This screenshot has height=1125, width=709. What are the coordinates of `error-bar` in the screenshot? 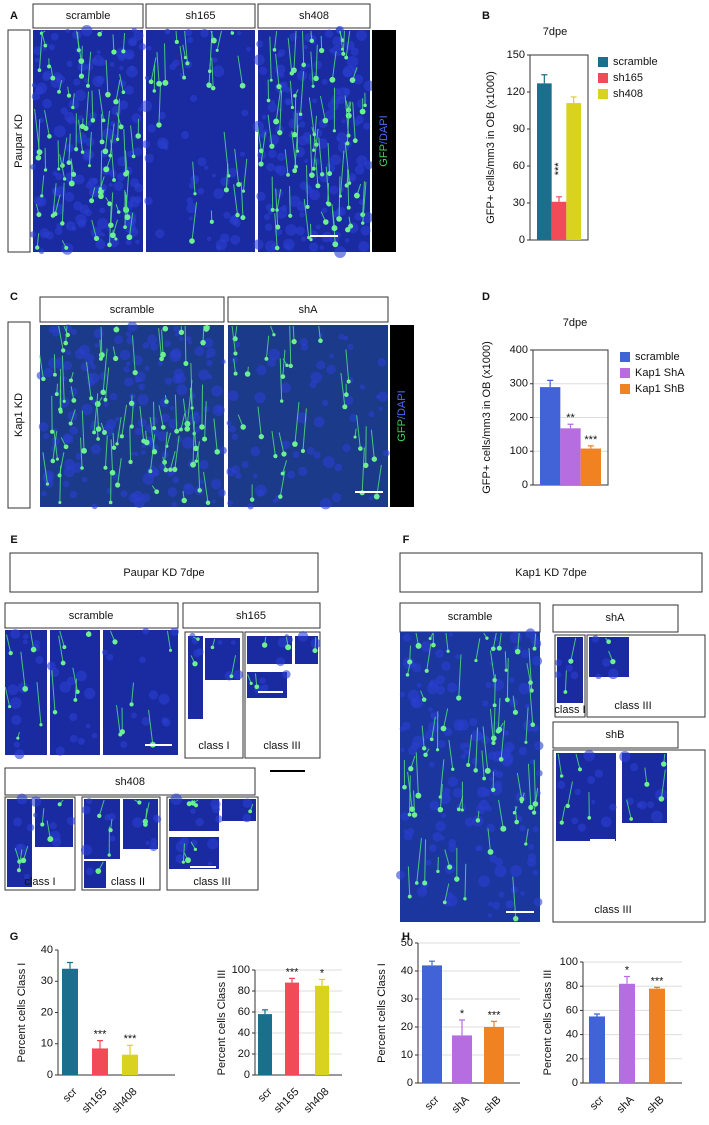 It's located at (70, 965).